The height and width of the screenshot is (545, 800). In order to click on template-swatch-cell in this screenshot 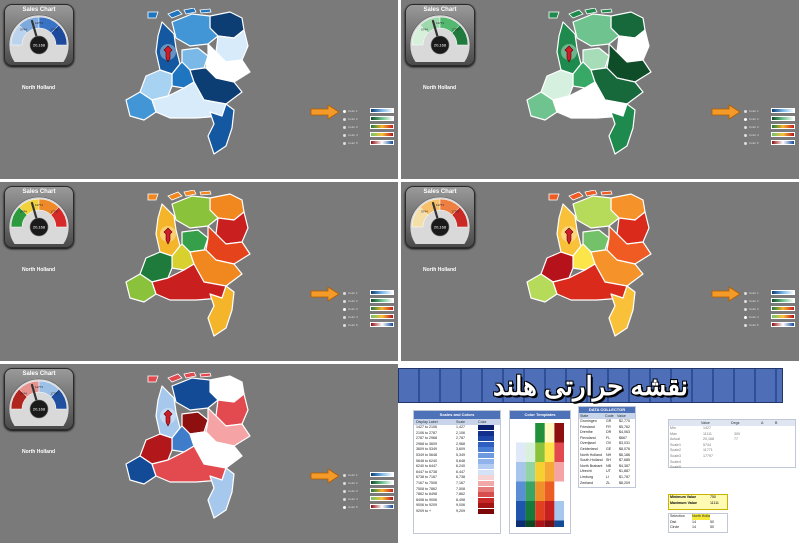, I will do `click(540, 465)`.